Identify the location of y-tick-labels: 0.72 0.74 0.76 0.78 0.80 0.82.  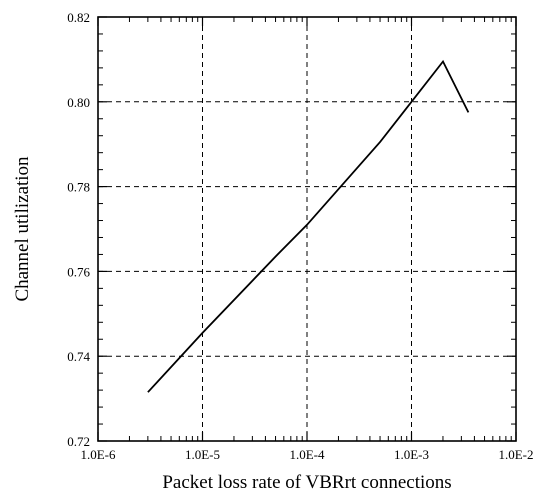
(78, 229).